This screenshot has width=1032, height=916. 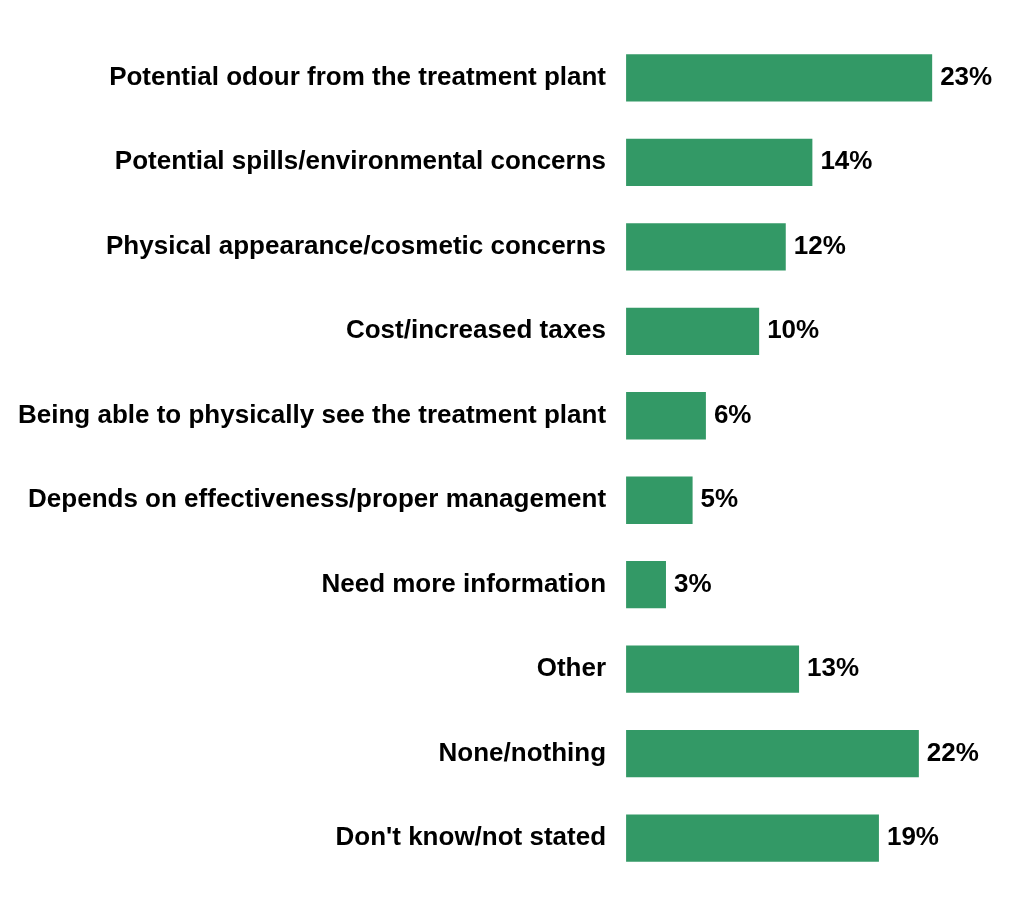 I want to click on data-label: 12%, so click(x=819, y=244).